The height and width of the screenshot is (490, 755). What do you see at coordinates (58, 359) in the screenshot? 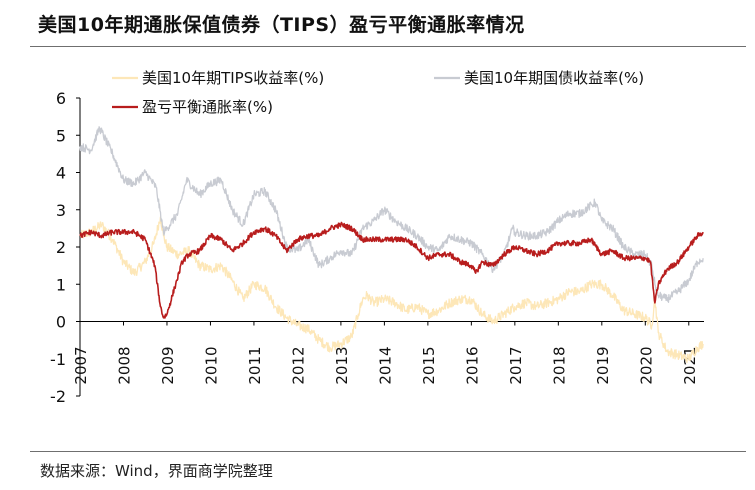
I see `y-tick-label: -1` at bounding box center [58, 359].